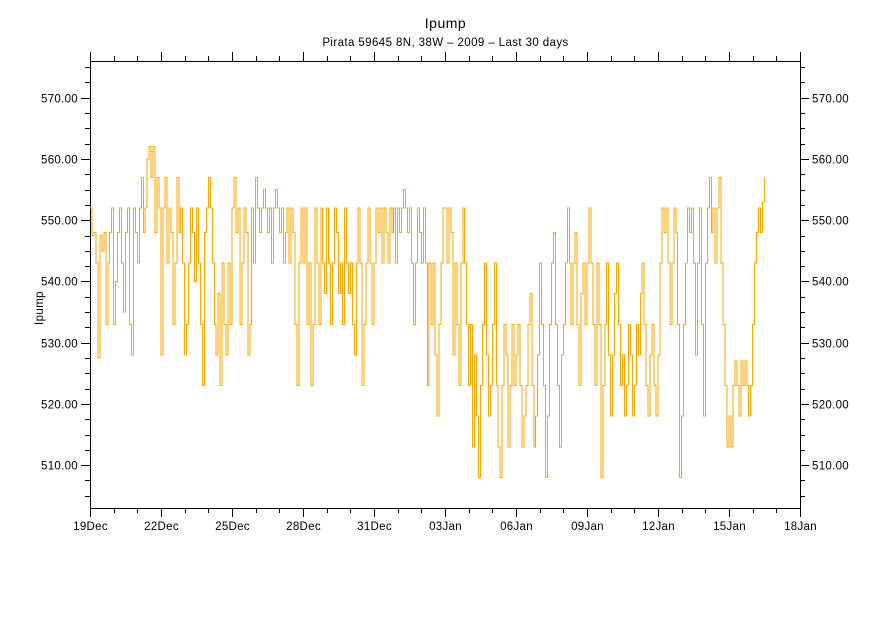 This screenshot has width=891, height=630. What do you see at coordinates (830, 222) in the screenshot?
I see `y-tick-label-right: 550.00` at bounding box center [830, 222].